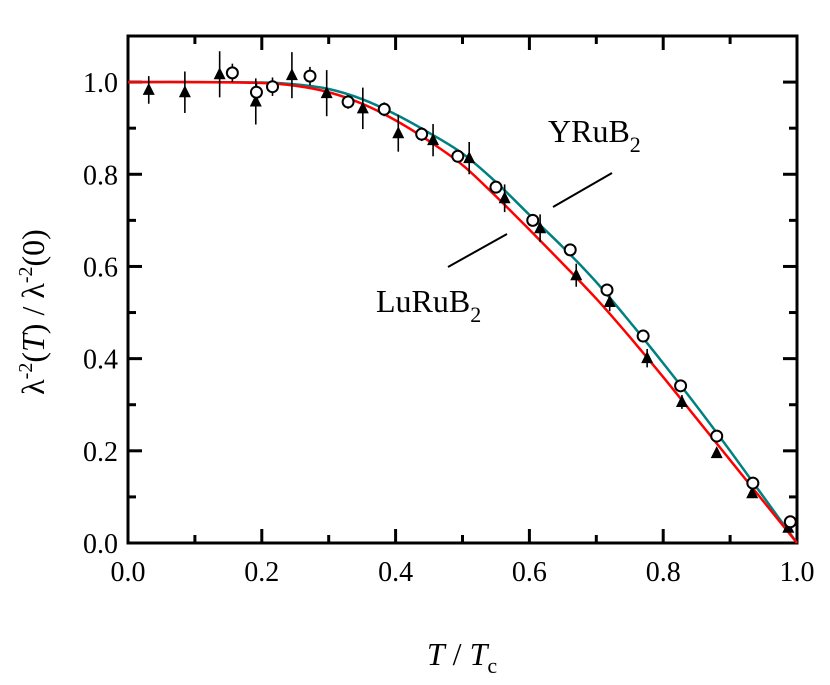  What do you see at coordinates (100, 175) in the screenshot?
I see `y-tick-label: 0.8` at bounding box center [100, 175].